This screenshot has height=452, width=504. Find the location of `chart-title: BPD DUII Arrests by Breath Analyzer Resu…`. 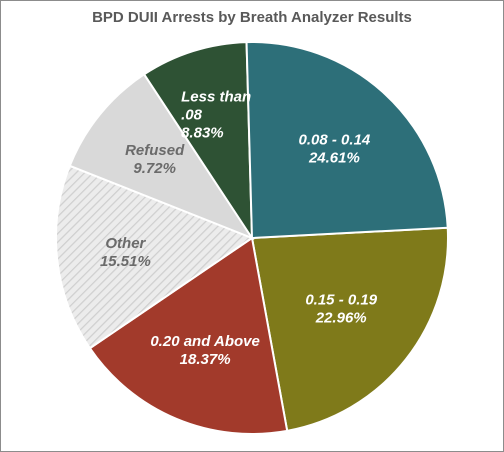

chart-title: BPD DUII Arrests by Breath Analyzer Resu… is located at coordinates (252, 17).